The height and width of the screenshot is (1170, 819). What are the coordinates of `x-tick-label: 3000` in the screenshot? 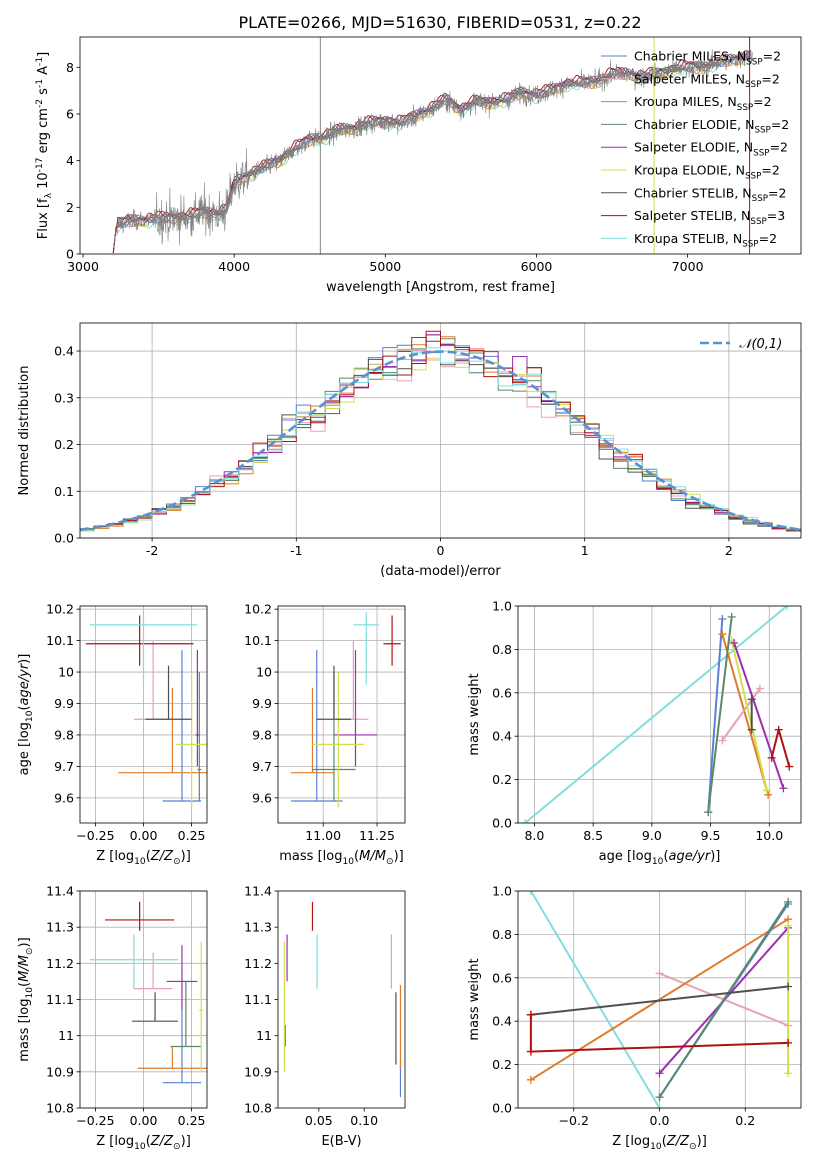 It's located at (83, 266).